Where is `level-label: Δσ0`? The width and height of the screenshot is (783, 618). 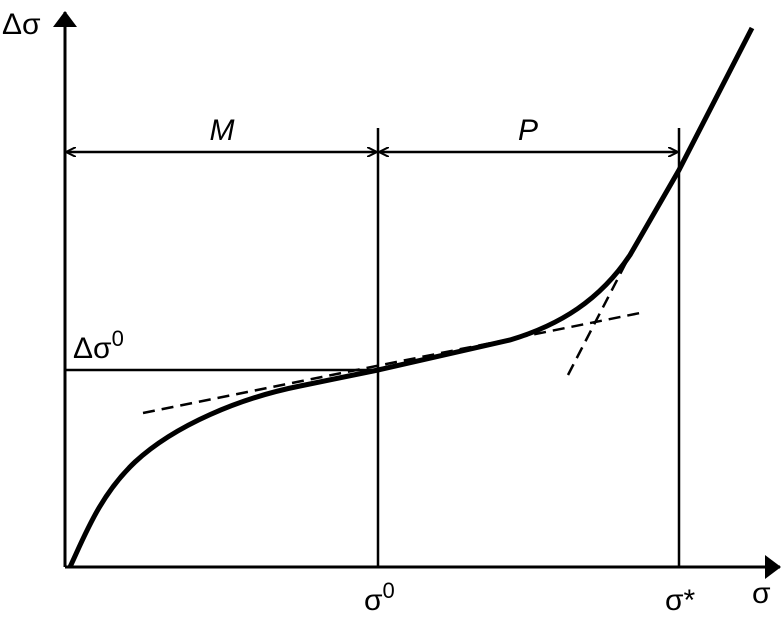
level-label: Δσ0 is located at coordinates (98, 345).